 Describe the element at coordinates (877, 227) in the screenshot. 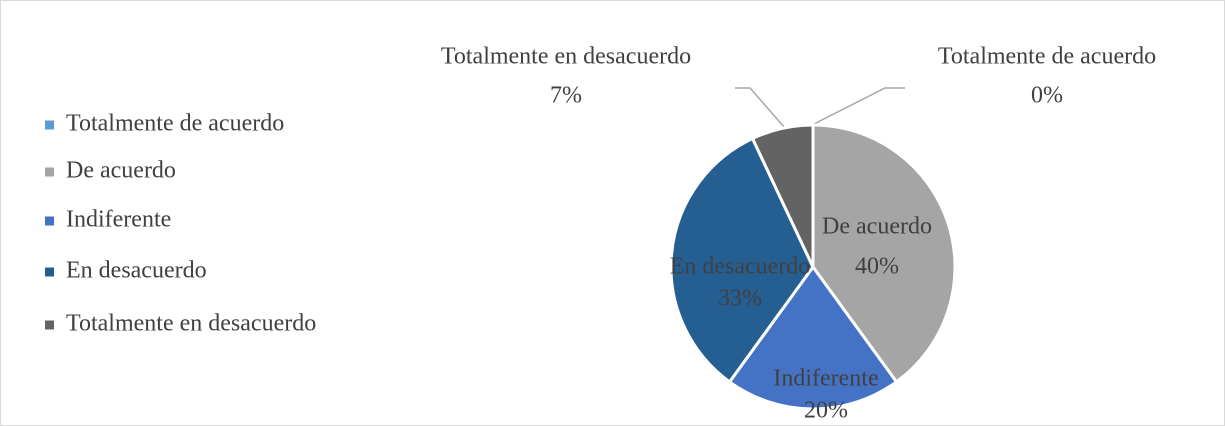

I see `data-label-name: De acuerdo` at that location.